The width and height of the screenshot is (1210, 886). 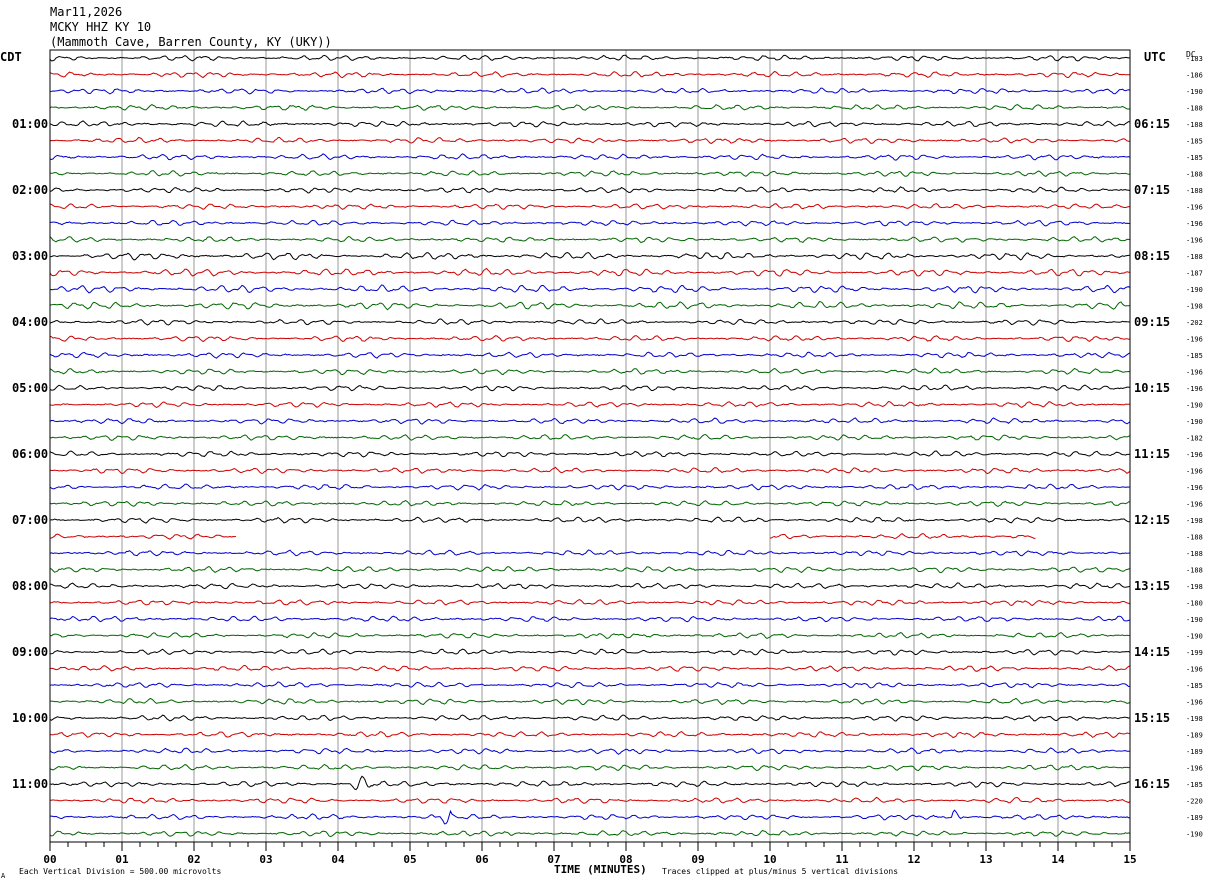 What do you see at coordinates (1191, 54) in the screenshot?
I see `dc-header-label: DC` at bounding box center [1191, 54].